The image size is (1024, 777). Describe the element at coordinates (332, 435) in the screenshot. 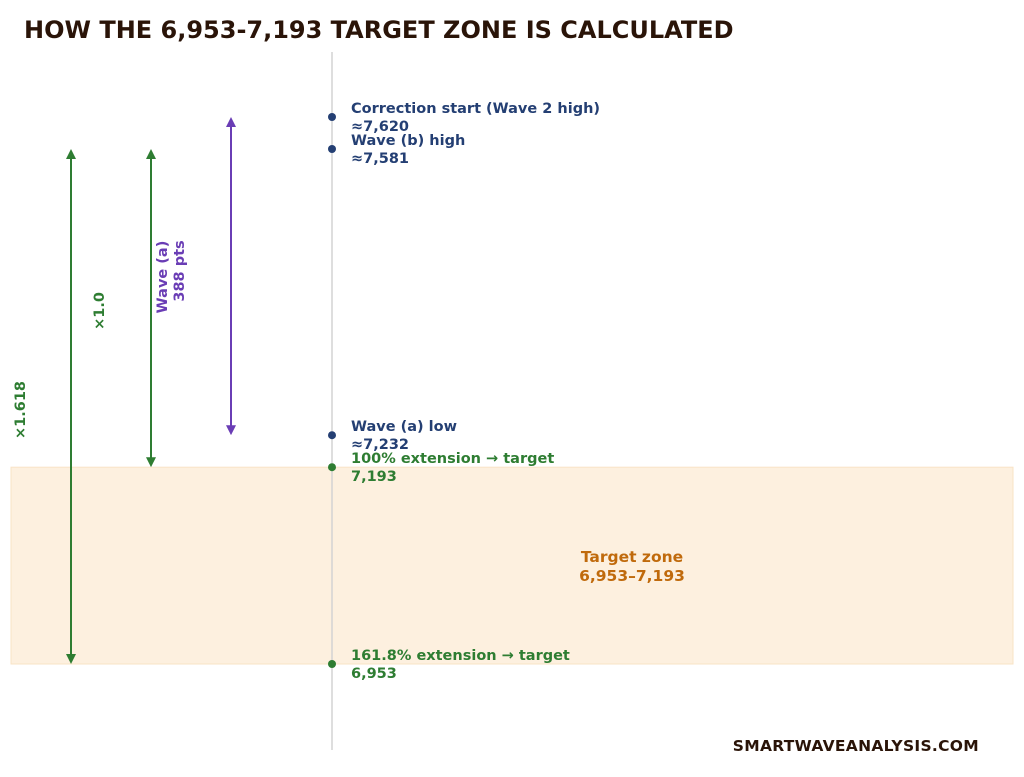

I see `wave-a-low-point` at that location.